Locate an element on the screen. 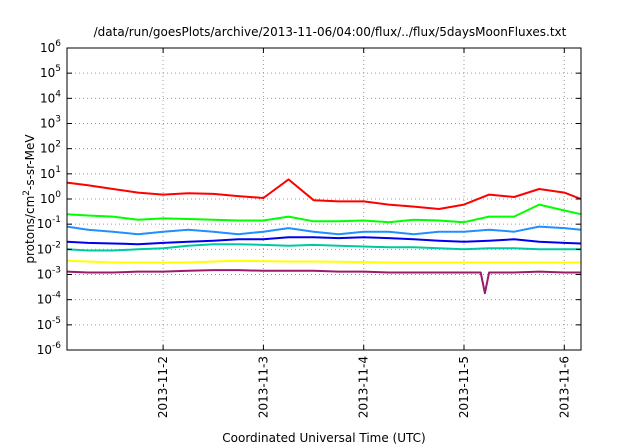 The image size is (640, 448). y-axis-label-suffix: -s-sr-MeV is located at coordinates (30, 162).